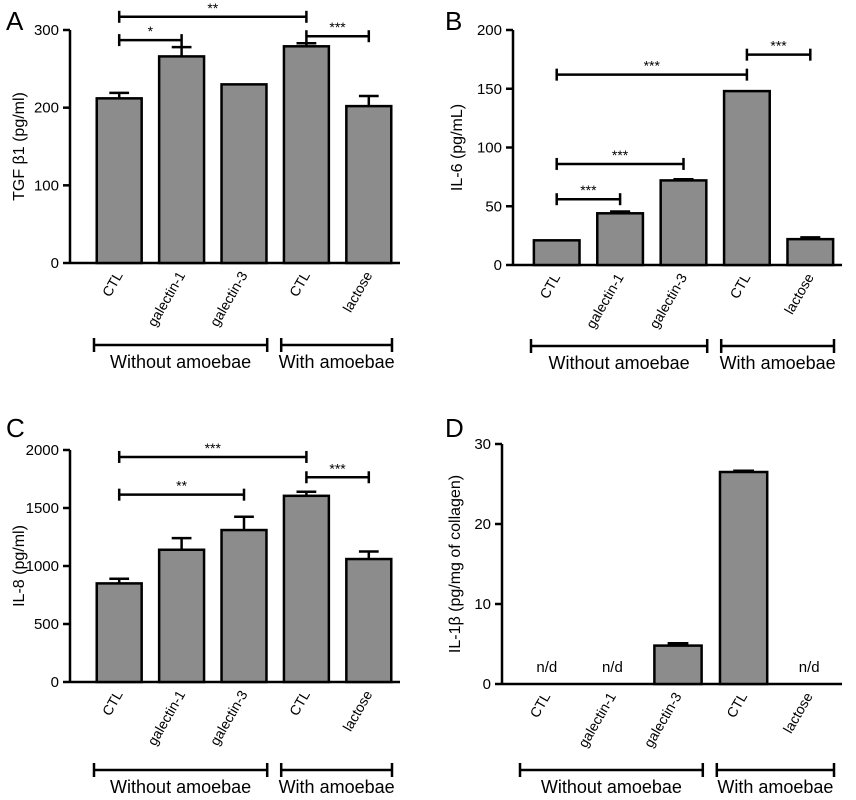 This screenshot has width=856, height=800. I want to click on y-tick-label: 1000, so click(42, 566).